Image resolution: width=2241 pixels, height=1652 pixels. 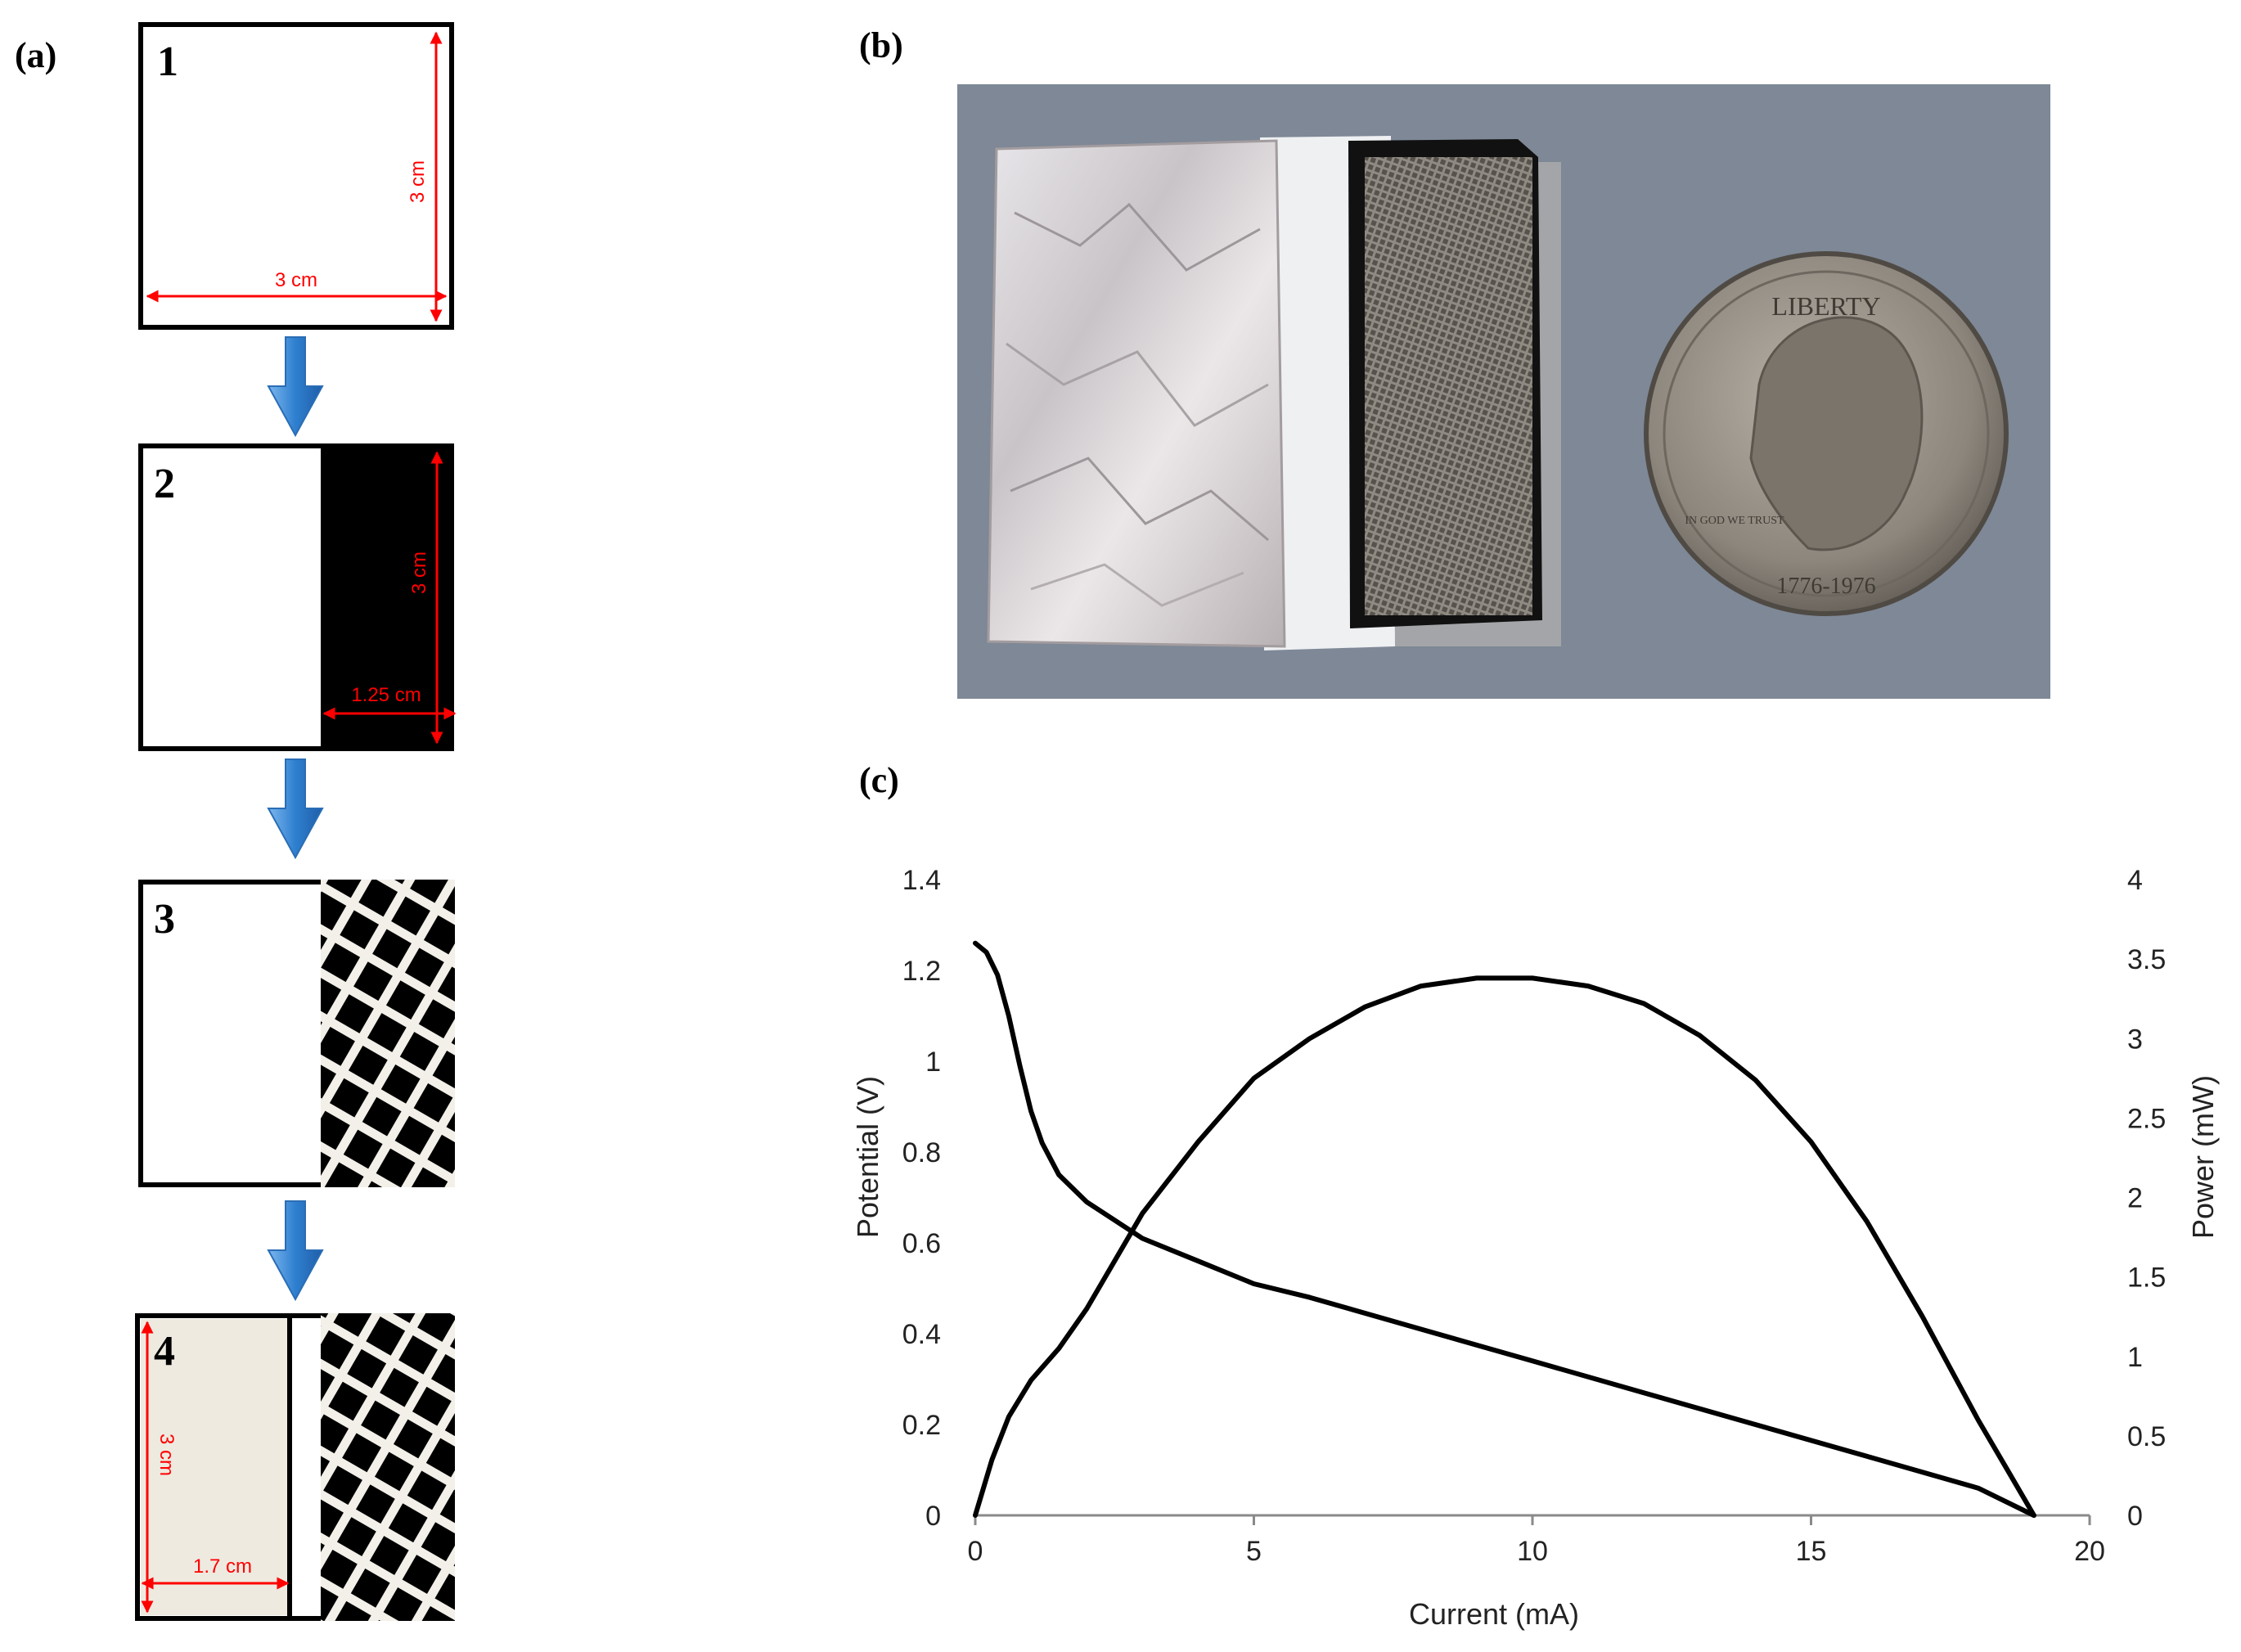 I want to click on x-tick-label: 5, so click(x=1254, y=1551).